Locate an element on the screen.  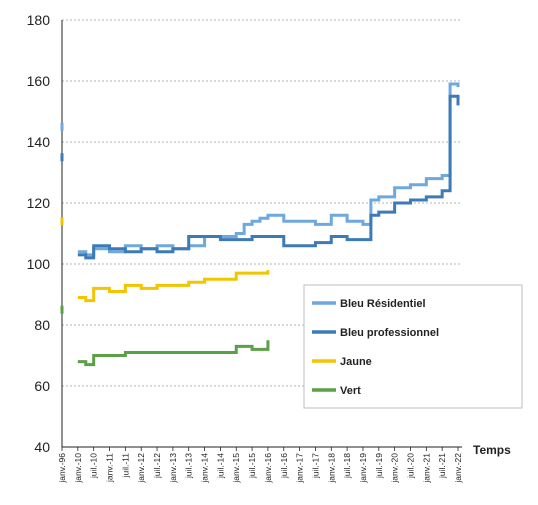
x-tick-label: janv.-11 is located at coordinates (110, 468).